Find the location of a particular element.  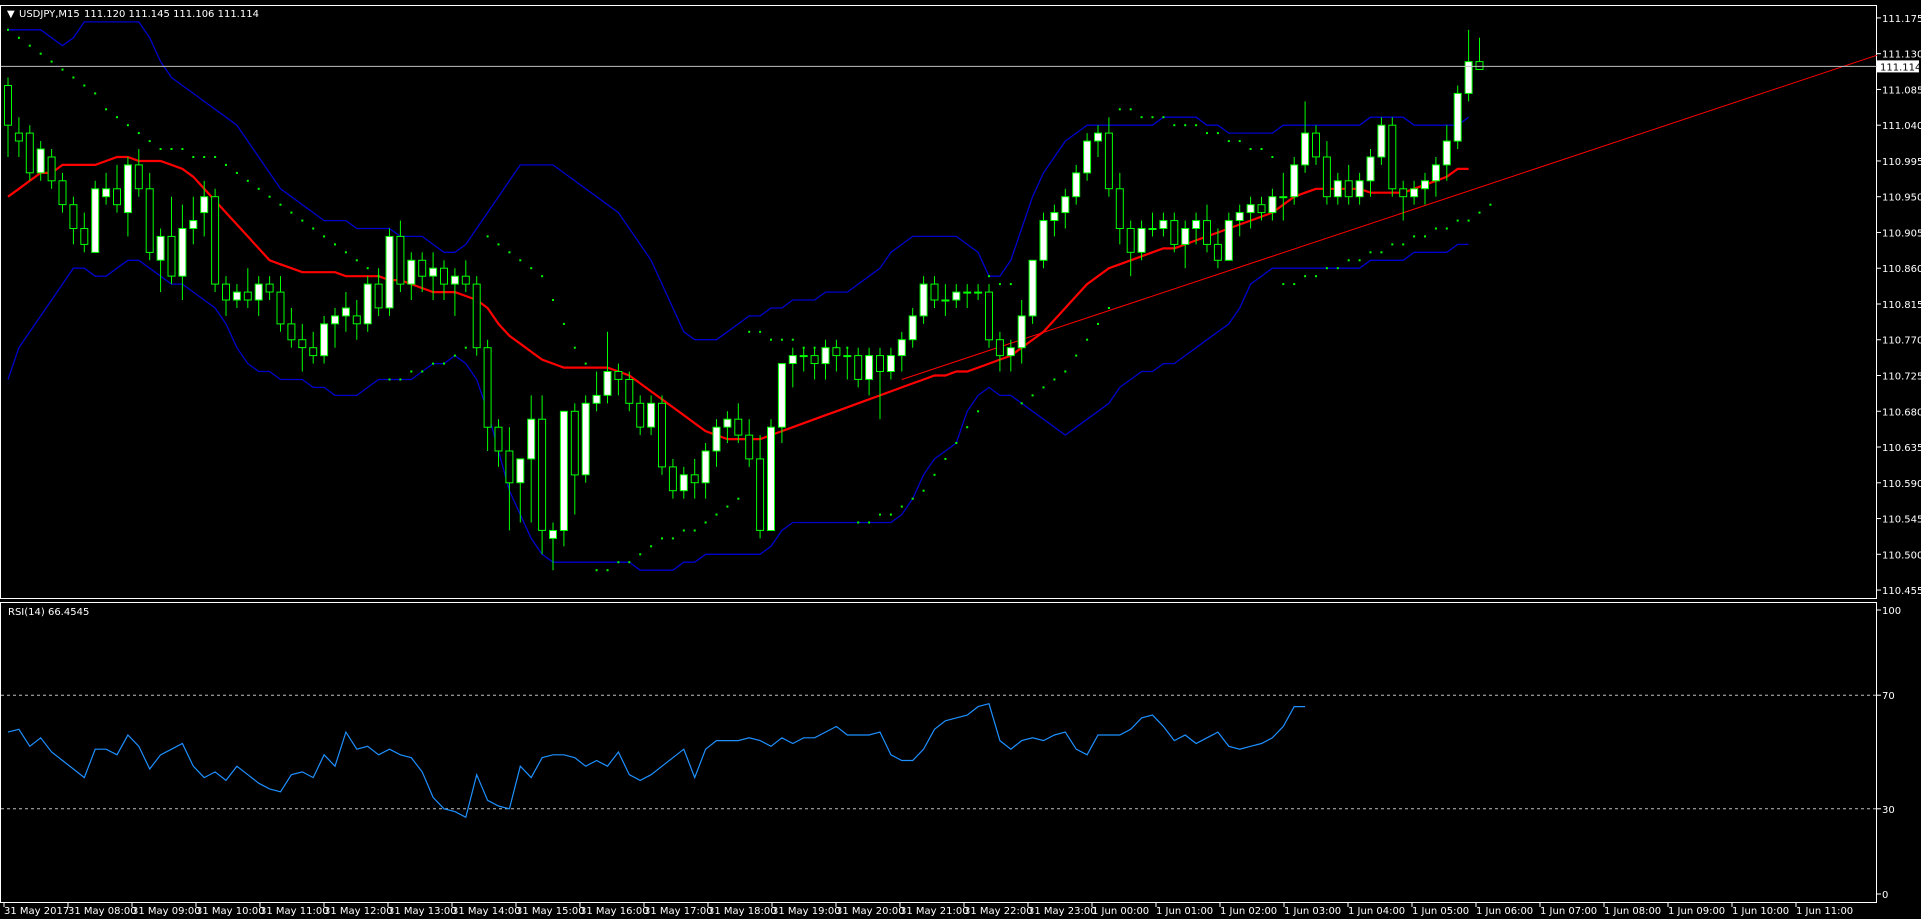

rsi-header: RSI(14) 66.4545 is located at coordinates (48, 612).